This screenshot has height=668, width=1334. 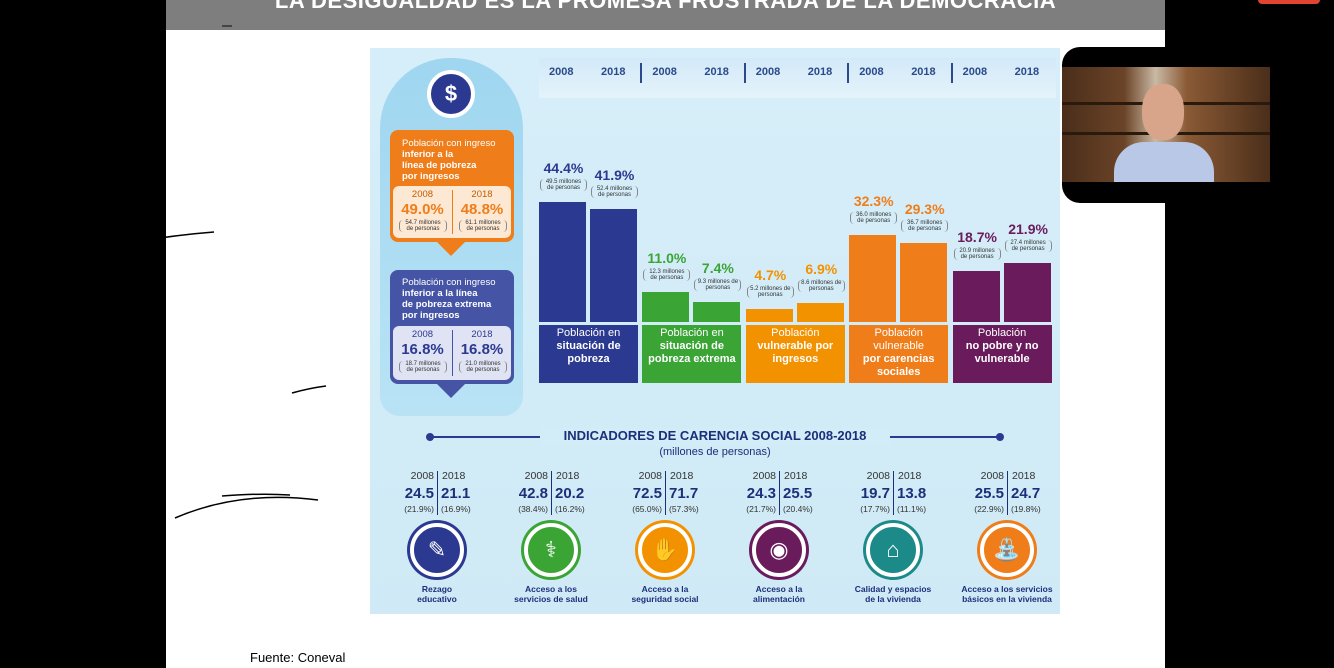 I want to click on category-label: Población vulnerable por ingresos, so click(x=795, y=354).